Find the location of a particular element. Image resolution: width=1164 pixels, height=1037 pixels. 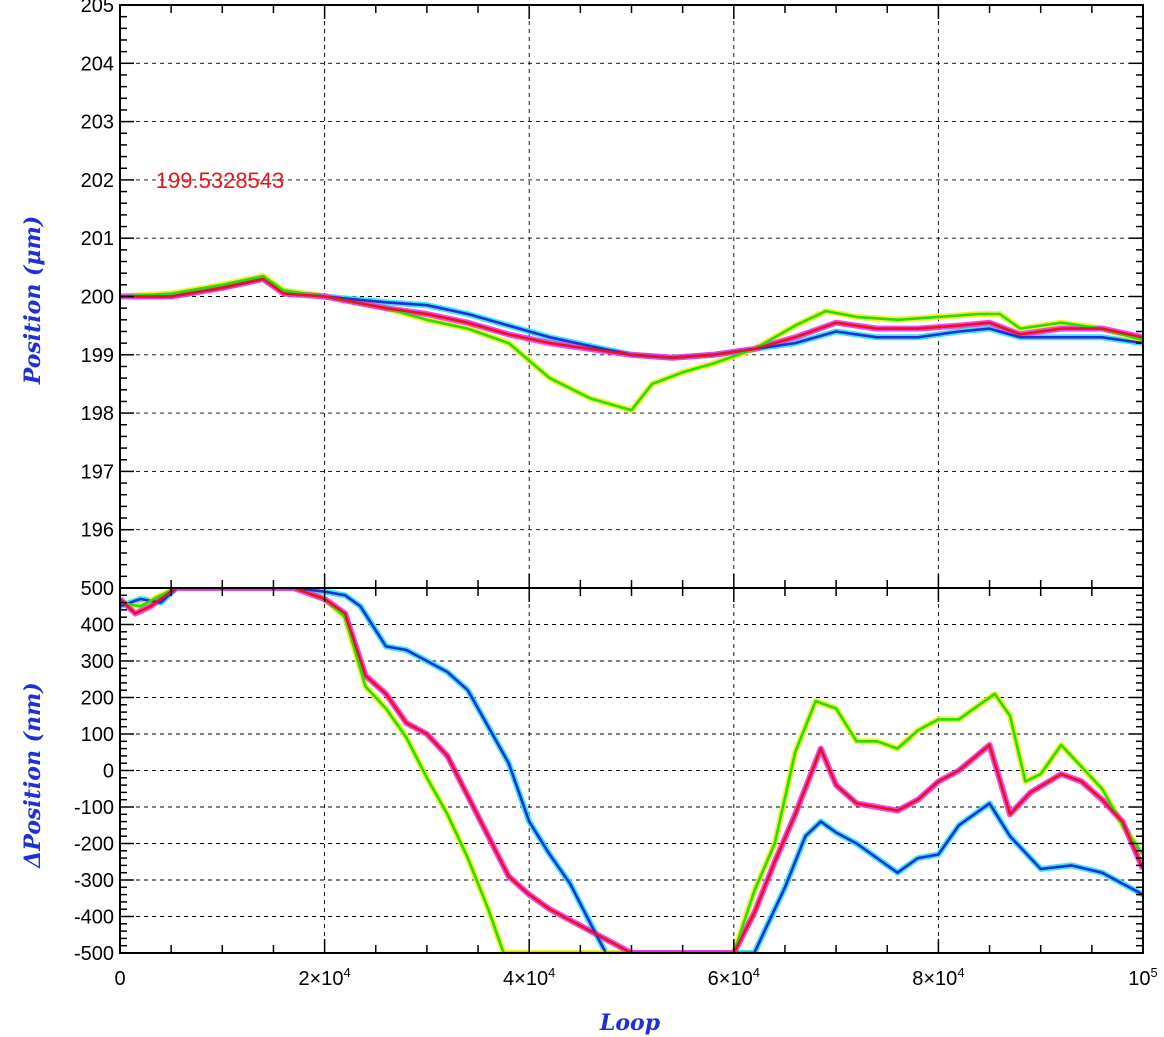

x-tick-label: 0 is located at coordinates (119, 979).